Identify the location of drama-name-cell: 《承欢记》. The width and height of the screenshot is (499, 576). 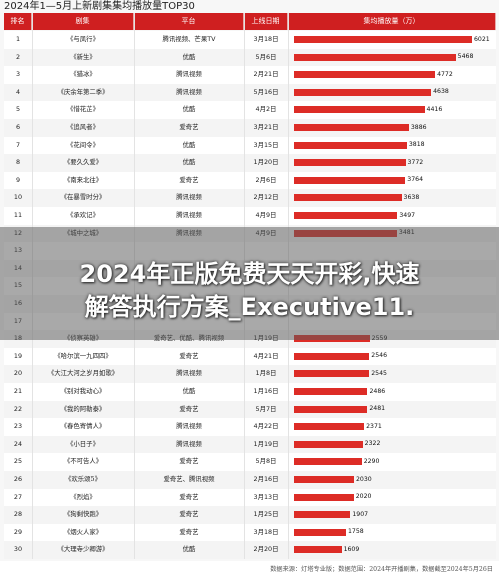
(83, 215).